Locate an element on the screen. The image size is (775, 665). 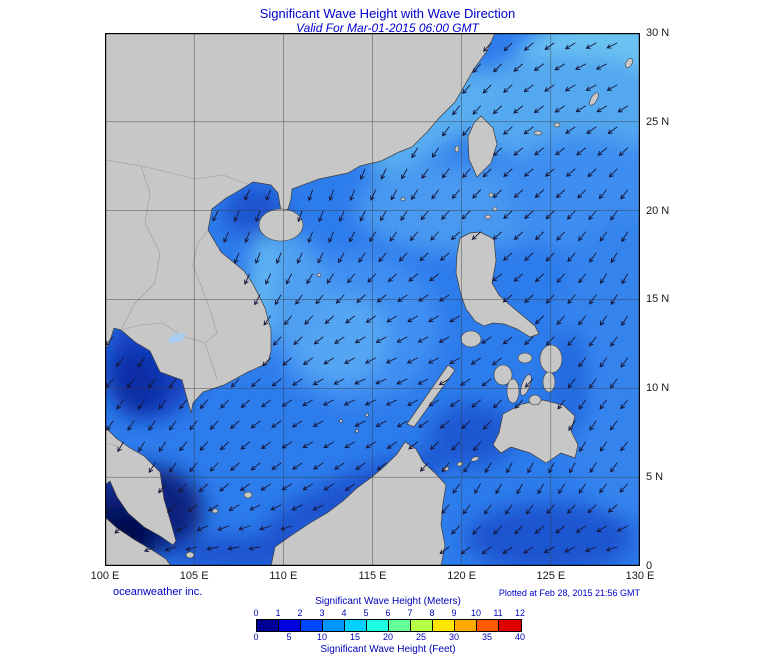
lon-tick-label: 100 E is located at coordinates (105, 576).